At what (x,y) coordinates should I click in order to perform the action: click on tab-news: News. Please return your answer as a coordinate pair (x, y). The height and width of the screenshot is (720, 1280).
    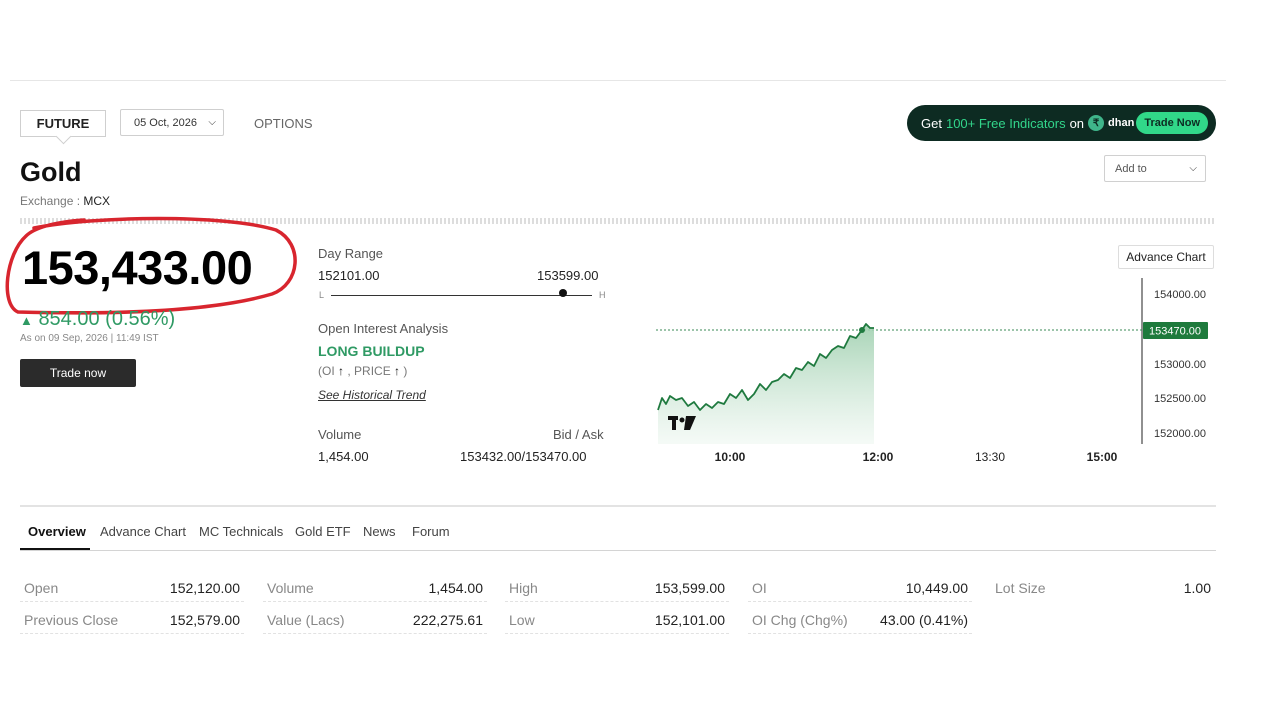
    Looking at the image, I should click on (379, 531).